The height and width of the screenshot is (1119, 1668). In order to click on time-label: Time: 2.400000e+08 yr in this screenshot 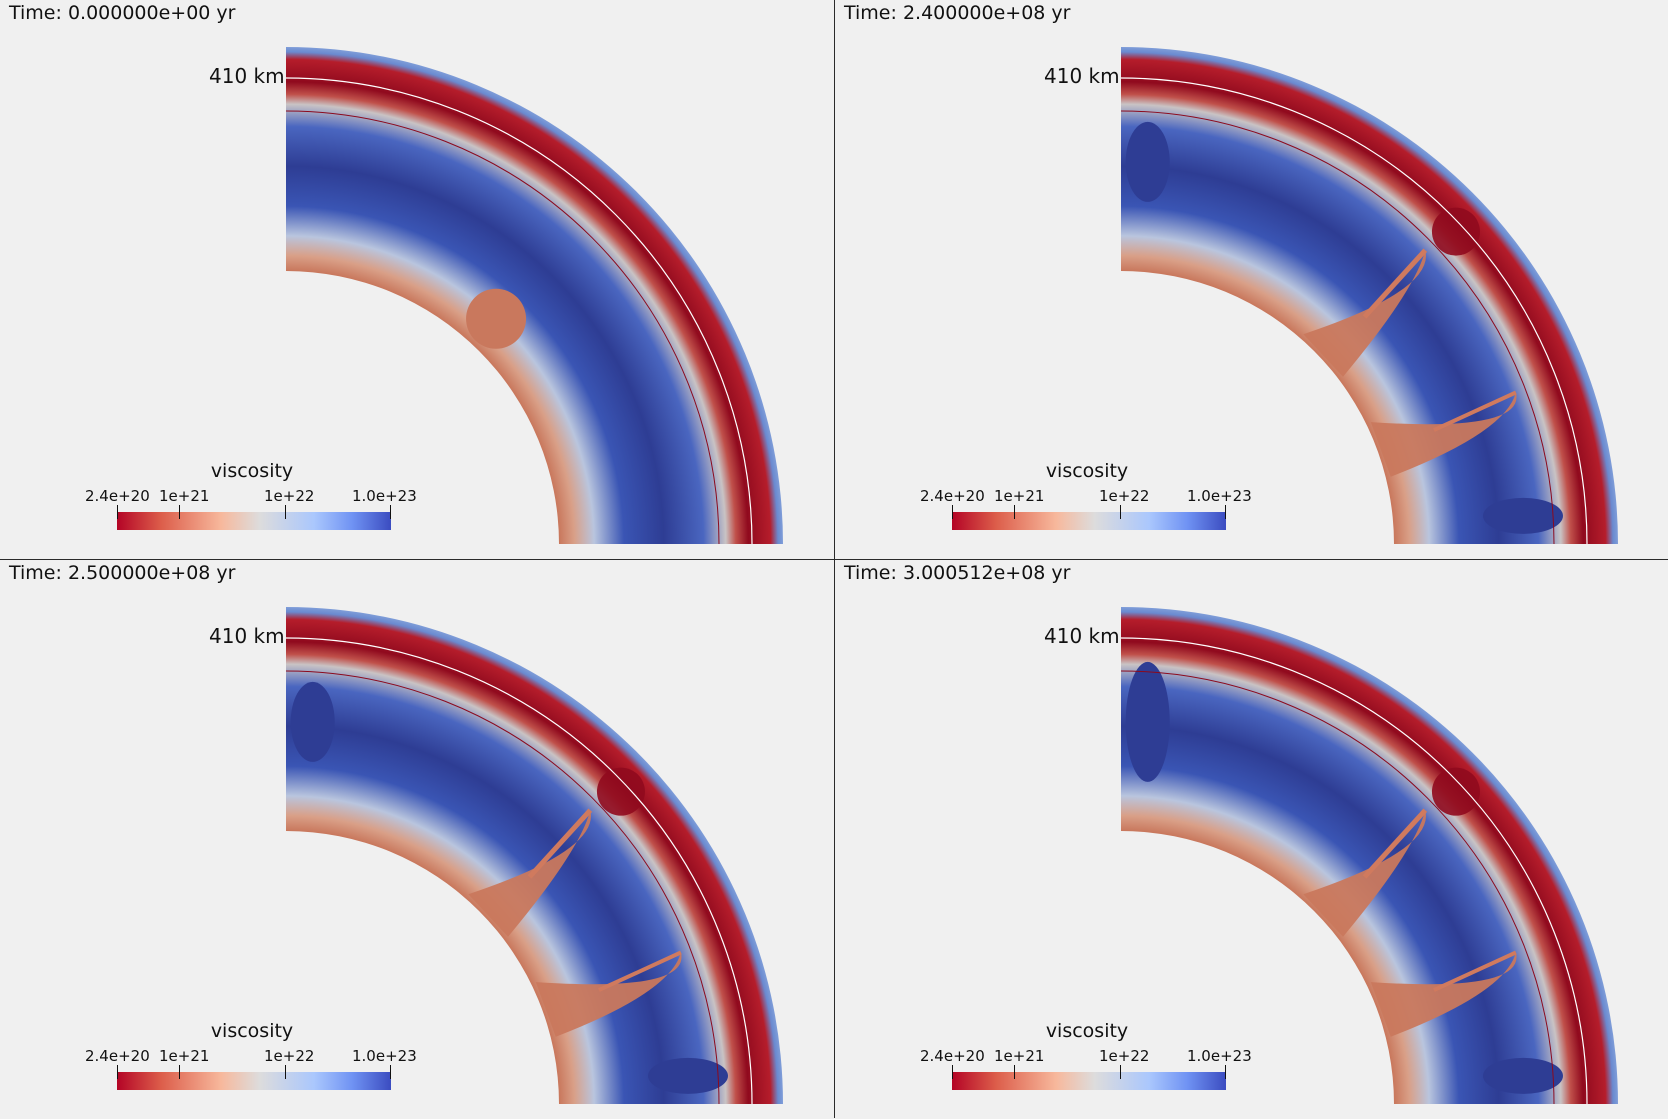, I will do `click(957, 13)`.